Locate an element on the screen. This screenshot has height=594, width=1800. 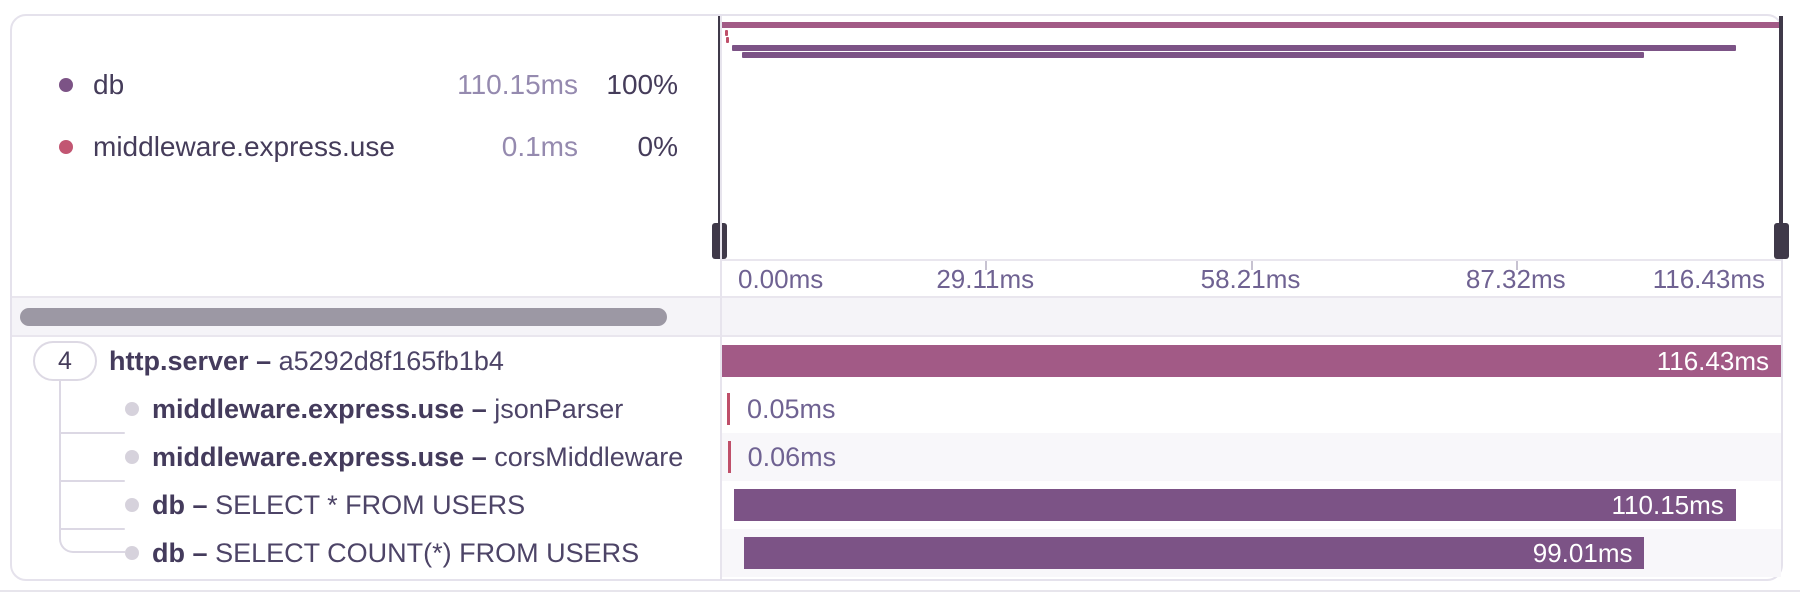
waterfall-row: 99.01ms is located at coordinates (1251, 553).